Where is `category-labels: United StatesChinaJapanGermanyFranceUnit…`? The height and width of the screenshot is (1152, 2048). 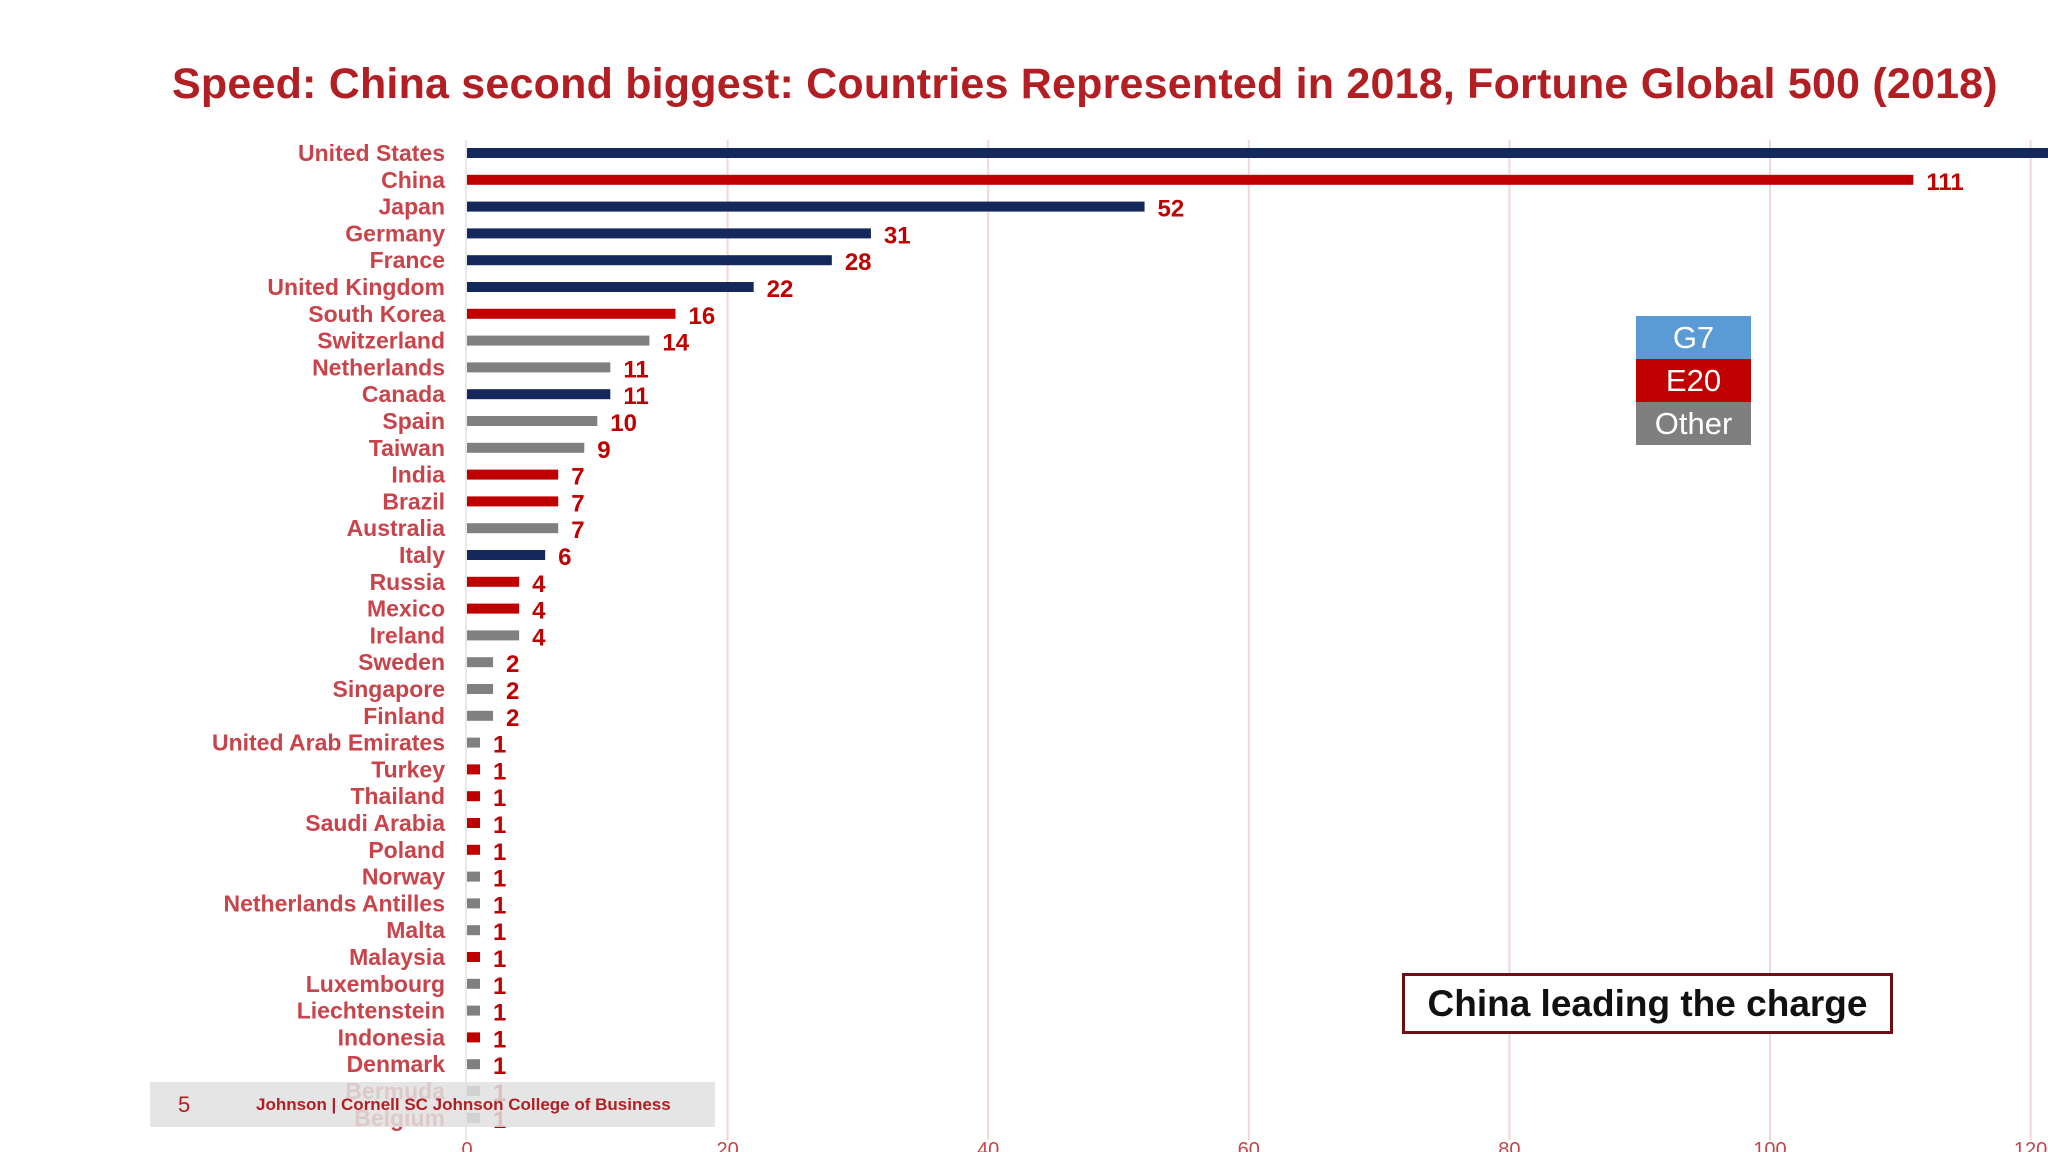
category-labels: United StatesChinaJapanGermanyFranceUnit… is located at coordinates (328, 635).